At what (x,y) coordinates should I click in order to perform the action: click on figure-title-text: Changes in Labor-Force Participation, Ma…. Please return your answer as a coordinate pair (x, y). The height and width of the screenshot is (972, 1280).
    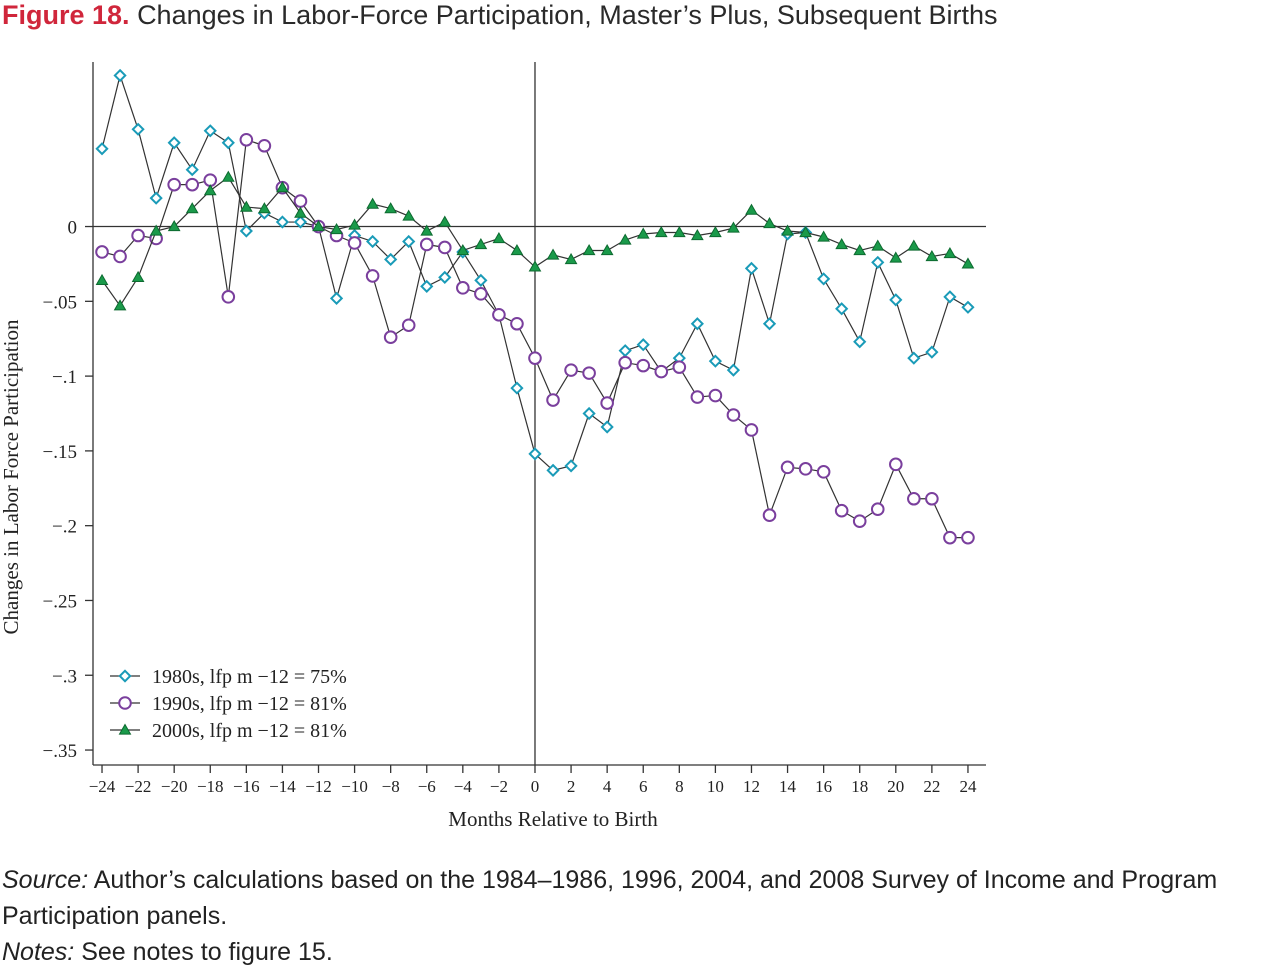
    Looking at the image, I should click on (567, 15).